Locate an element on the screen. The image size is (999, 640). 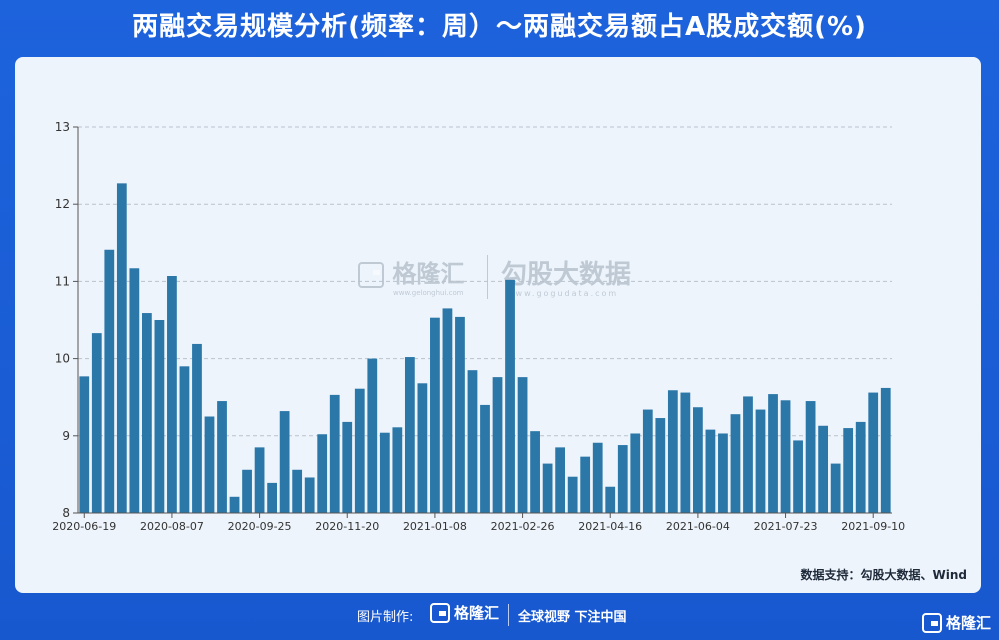
y-tick-label: 12 is located at coordinates (62, 204).